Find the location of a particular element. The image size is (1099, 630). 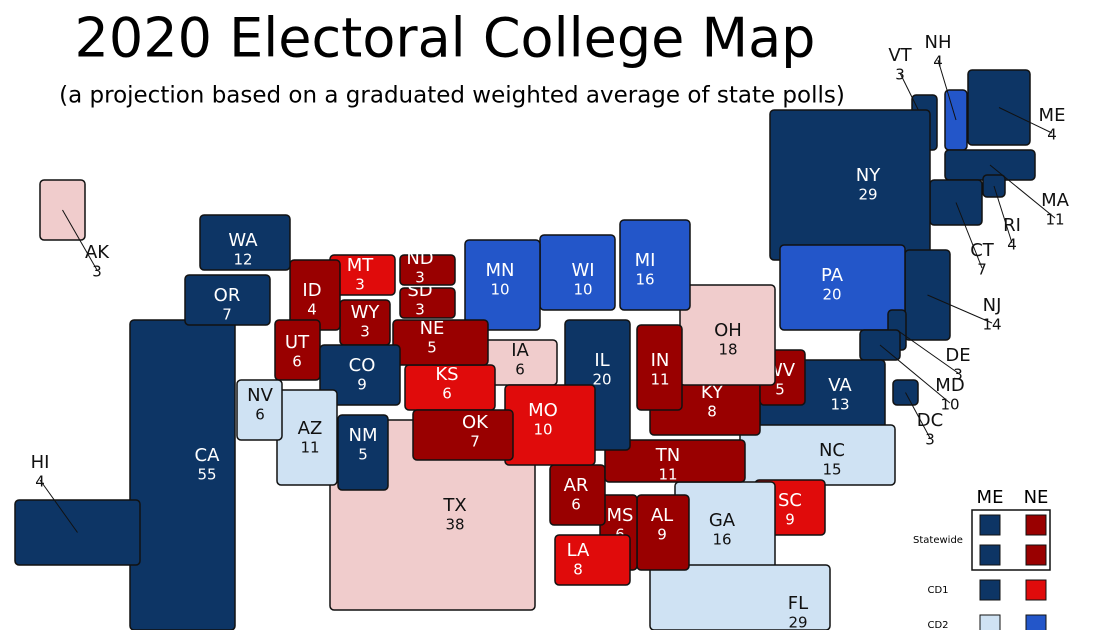

state-votes: 16 is located at coordinates (721, 540).